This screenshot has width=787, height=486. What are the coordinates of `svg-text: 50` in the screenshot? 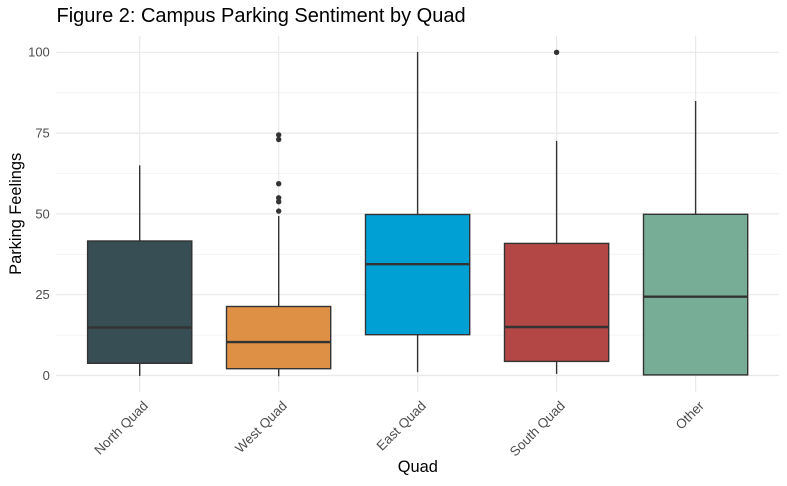 It's located at (42, 213).